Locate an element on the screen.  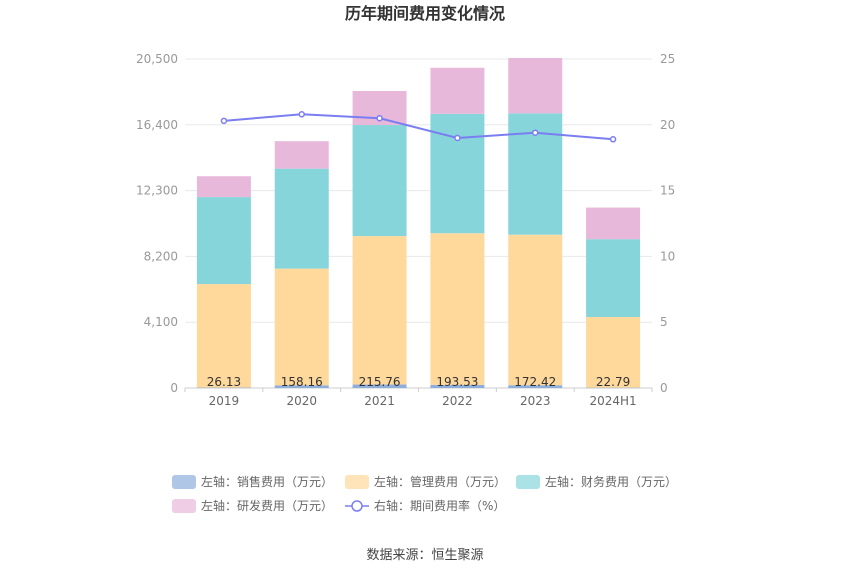
data-label: 193.53 is located at coordinates (457, 382).